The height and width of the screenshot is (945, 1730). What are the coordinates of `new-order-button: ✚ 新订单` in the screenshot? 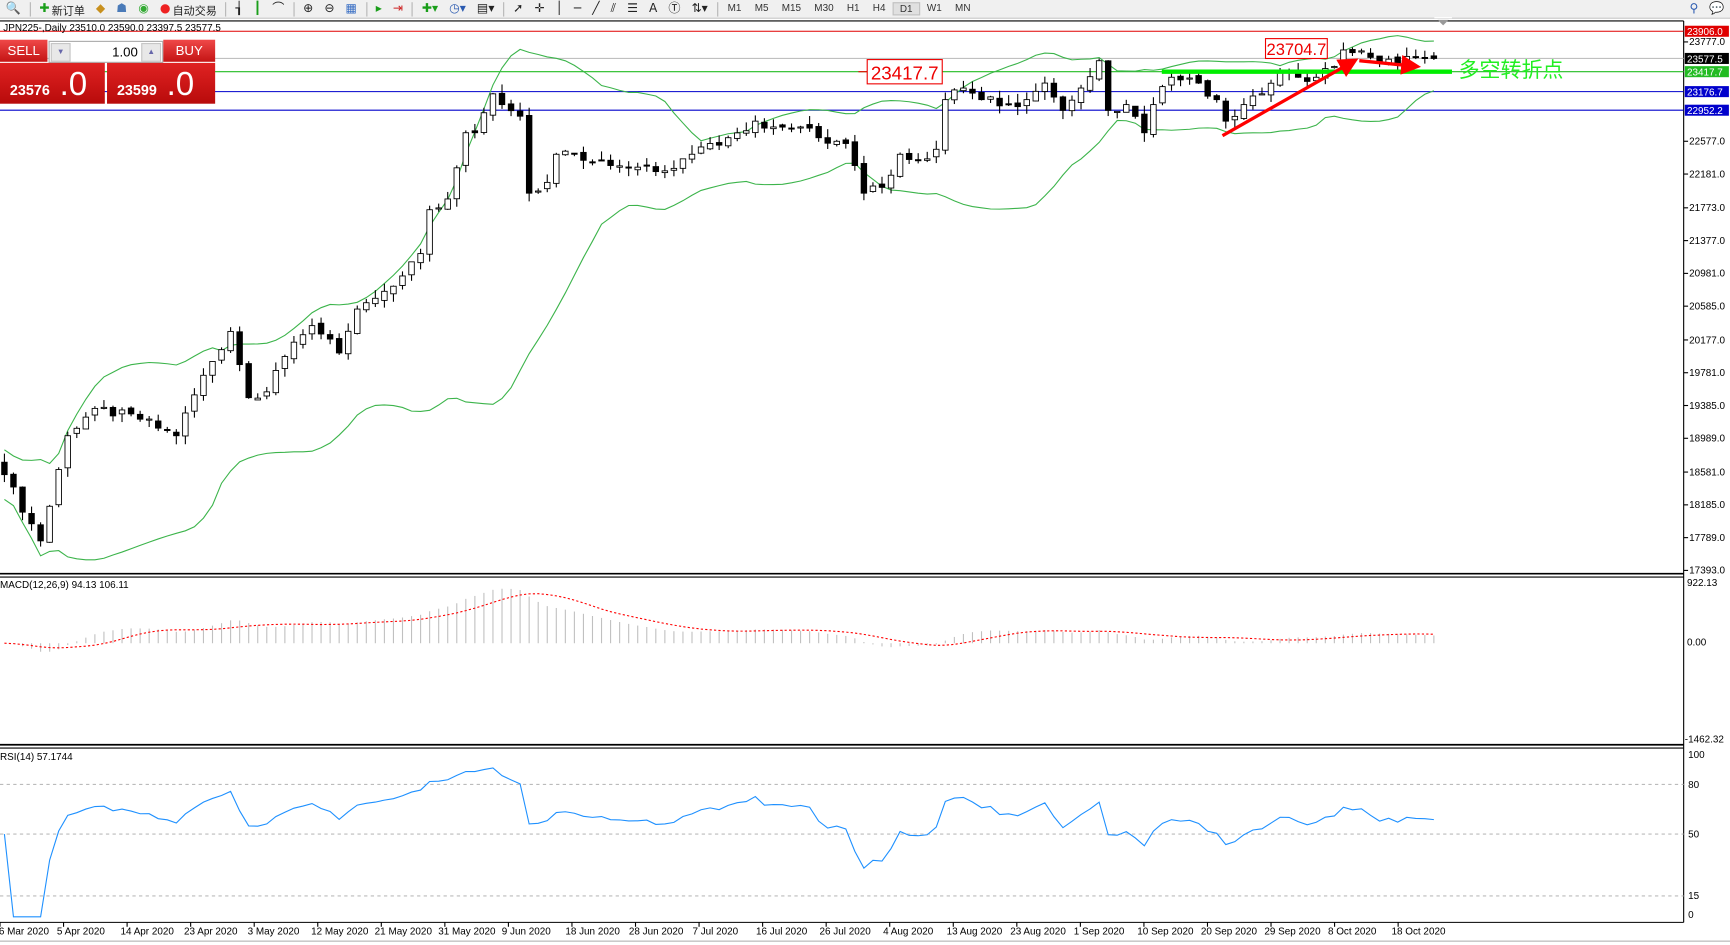 It's located at (62, 9).